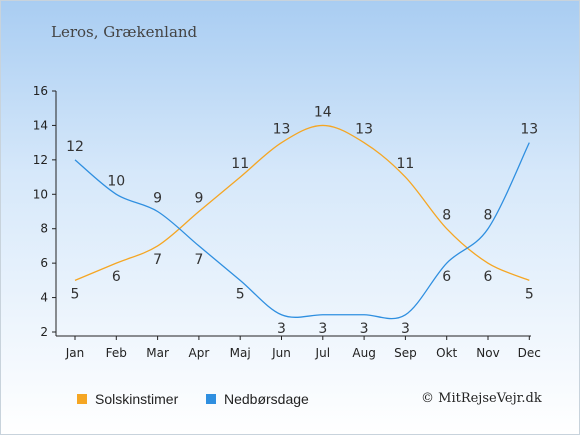 The image size is (580, 436). Describe the element at coordinates (198, 199) in the screenshot. I see `data-label-sunshine: 9` at that location.